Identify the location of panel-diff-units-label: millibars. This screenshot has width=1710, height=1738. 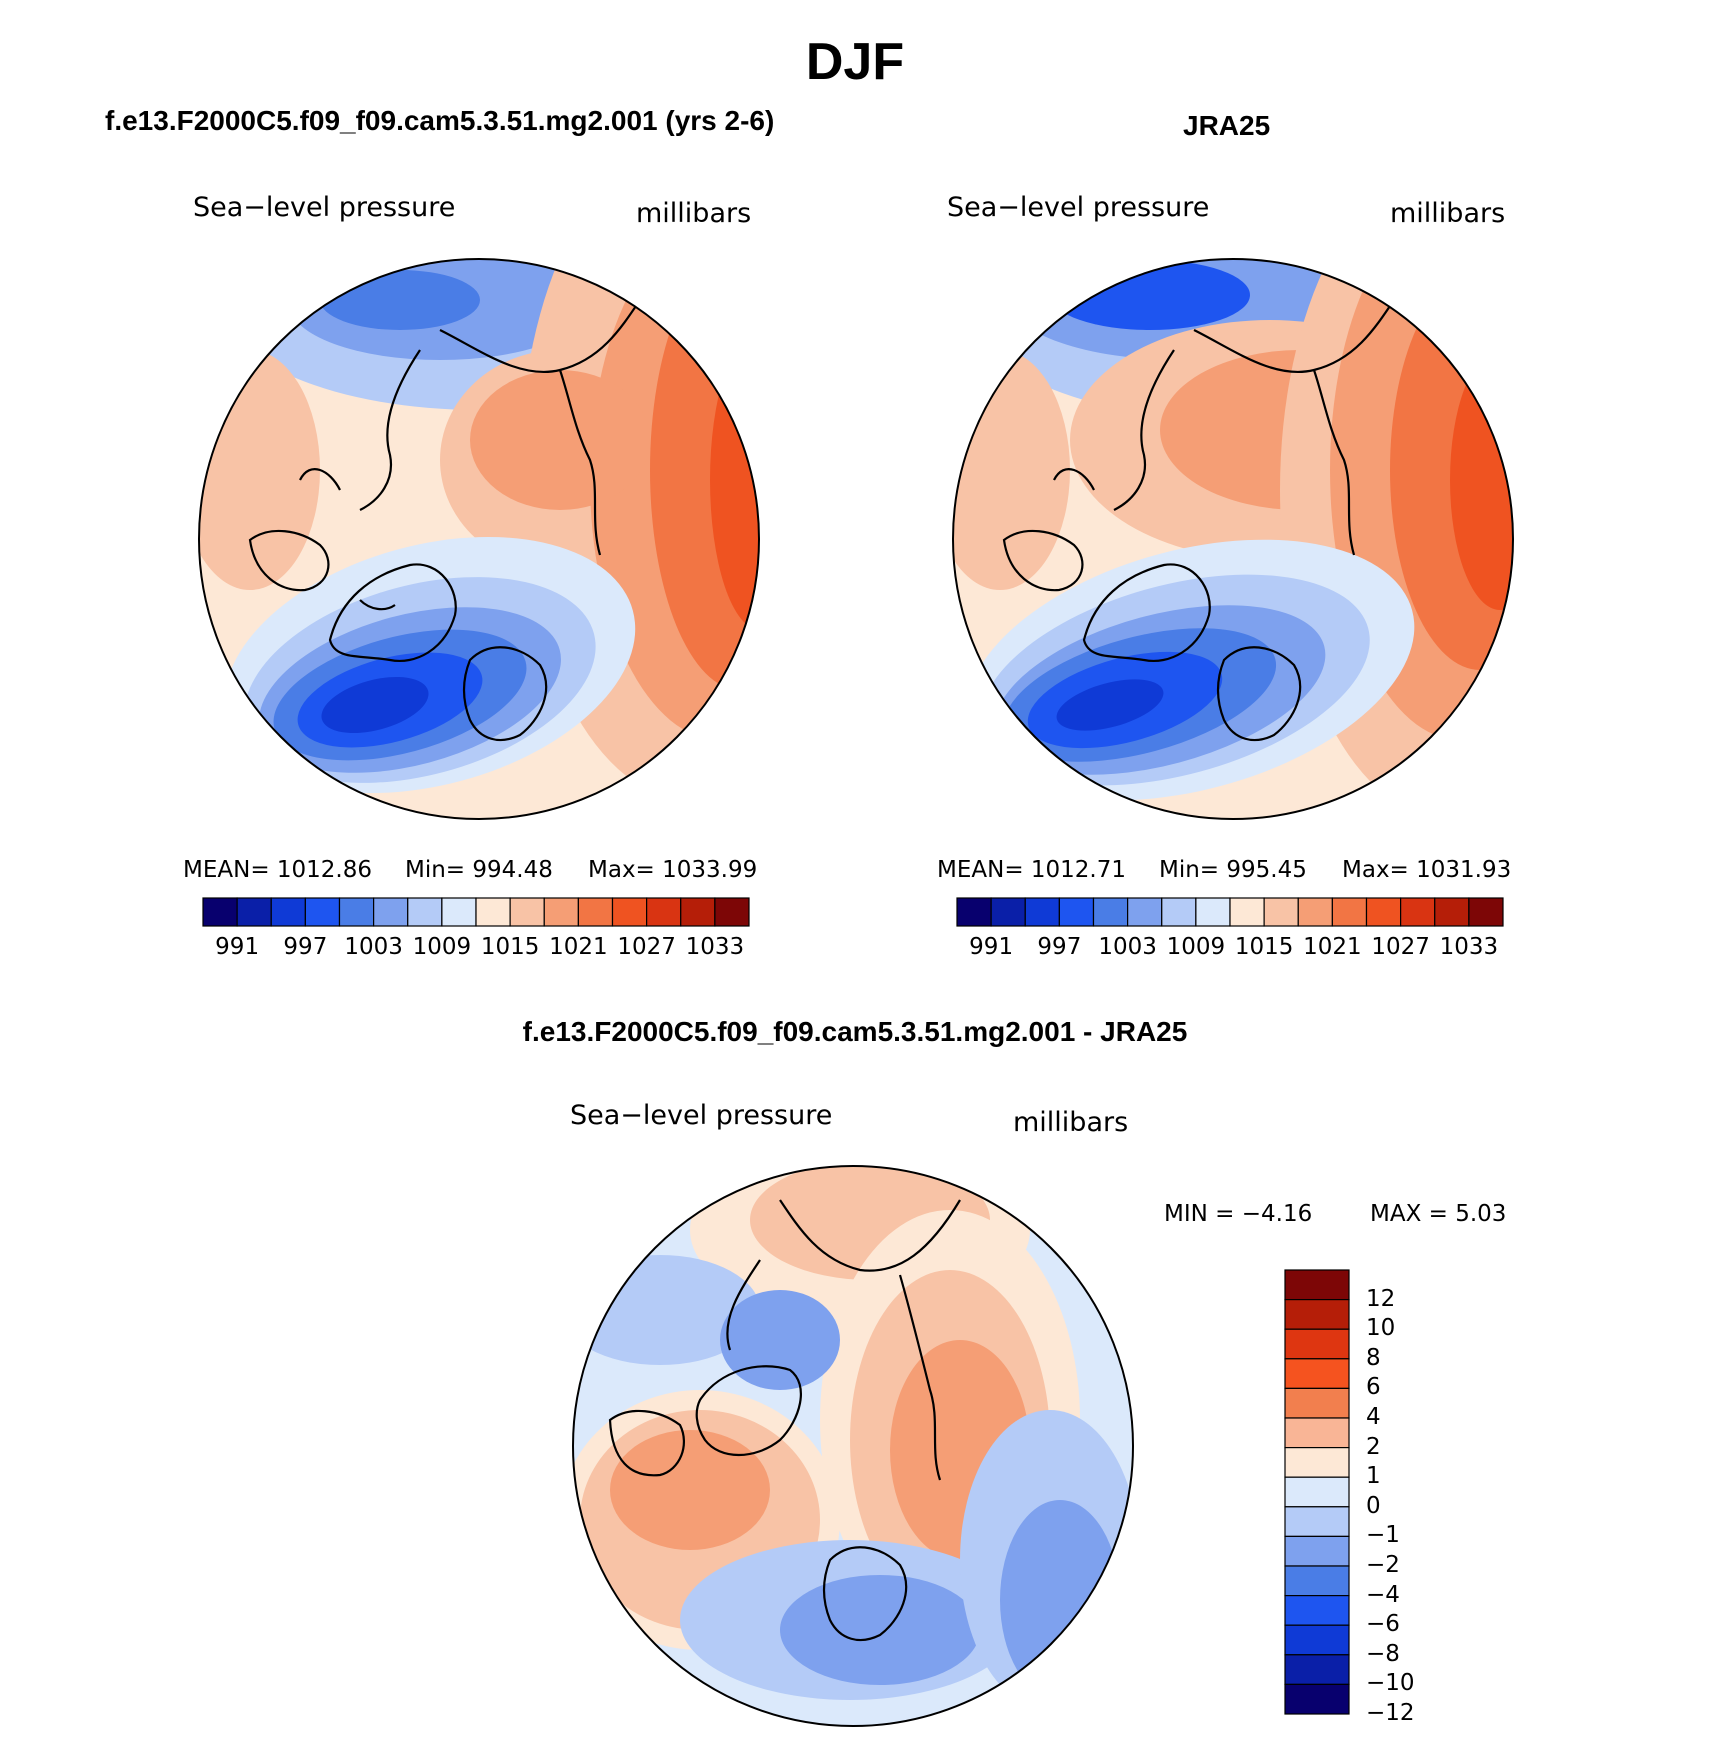
(1071, 1122).